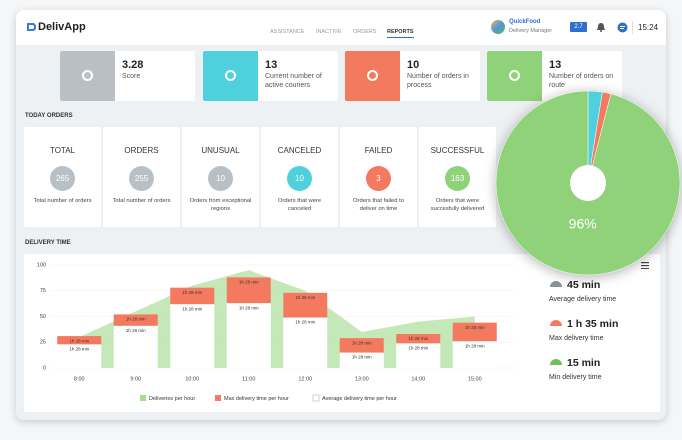 The image size is (682, 440). What do you see at coordinates (62, 150) in the screenshot?
I see `order-title: TOTAL` at bounding box center [62, 150].